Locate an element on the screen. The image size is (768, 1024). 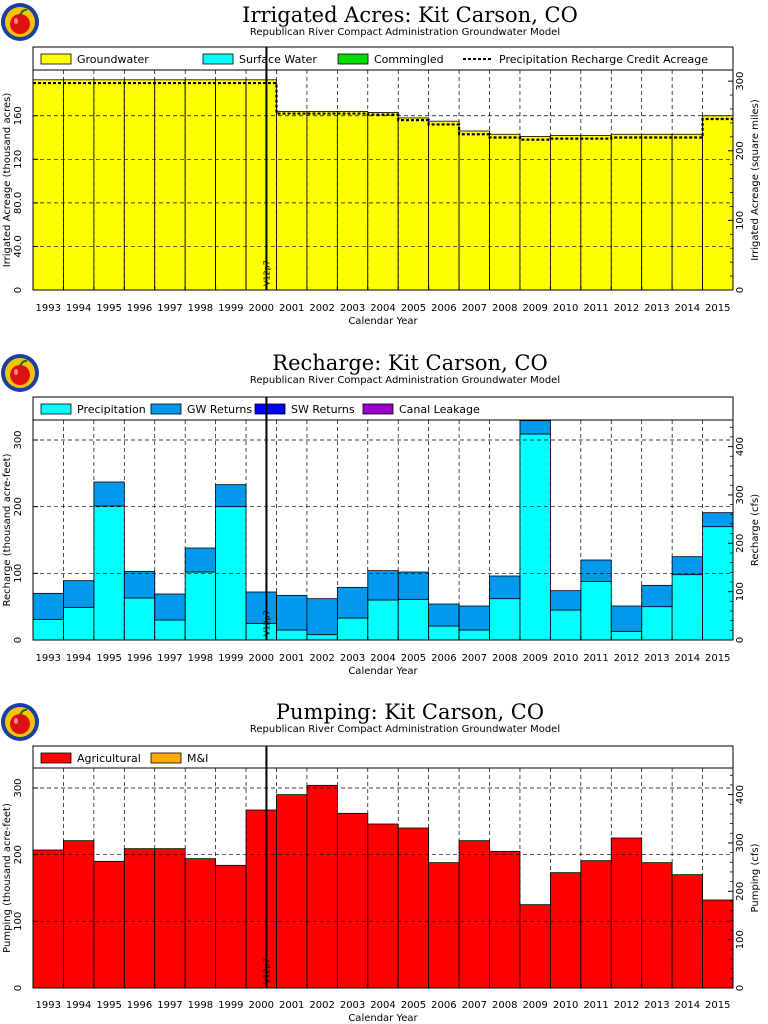
bar-groundwater-2000 is located at coordinates (261, 185).